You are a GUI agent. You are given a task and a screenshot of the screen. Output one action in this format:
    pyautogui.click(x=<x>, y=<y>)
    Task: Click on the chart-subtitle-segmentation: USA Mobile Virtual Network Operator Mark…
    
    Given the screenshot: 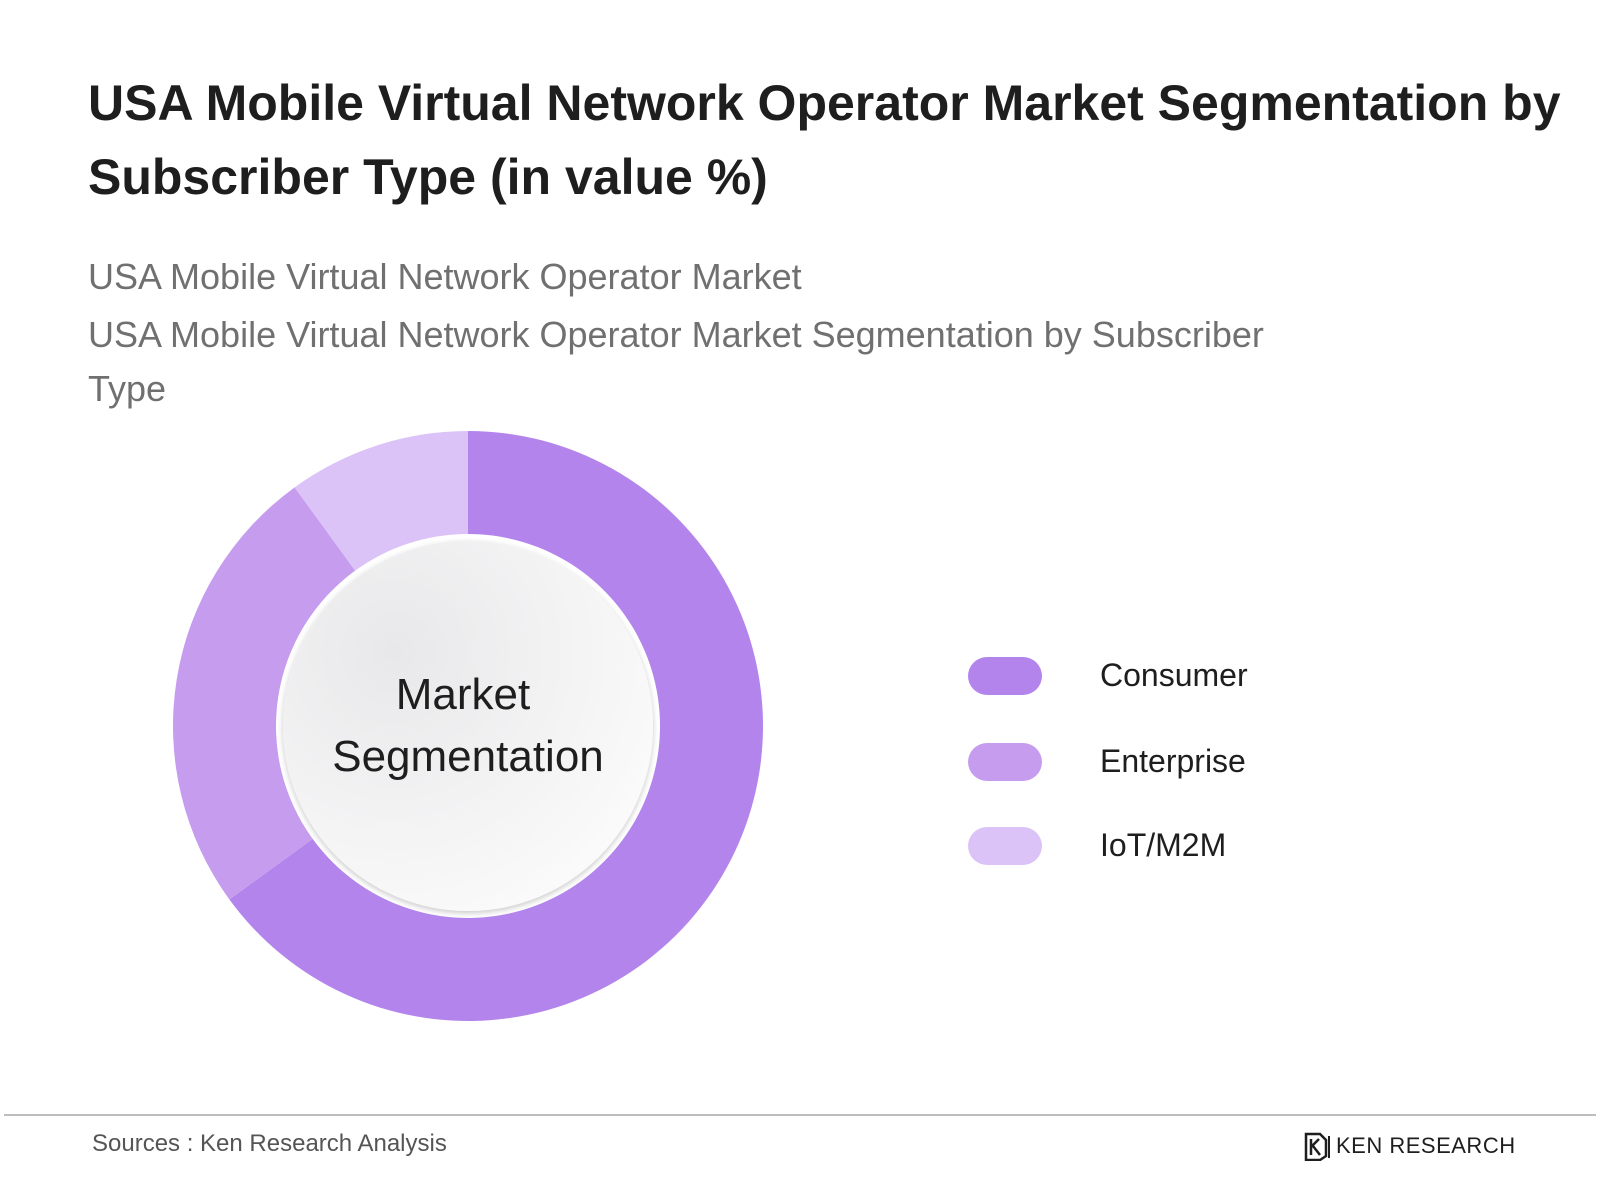 What is the action you would take?
    pyautogui.click(x=676, y=361)
    